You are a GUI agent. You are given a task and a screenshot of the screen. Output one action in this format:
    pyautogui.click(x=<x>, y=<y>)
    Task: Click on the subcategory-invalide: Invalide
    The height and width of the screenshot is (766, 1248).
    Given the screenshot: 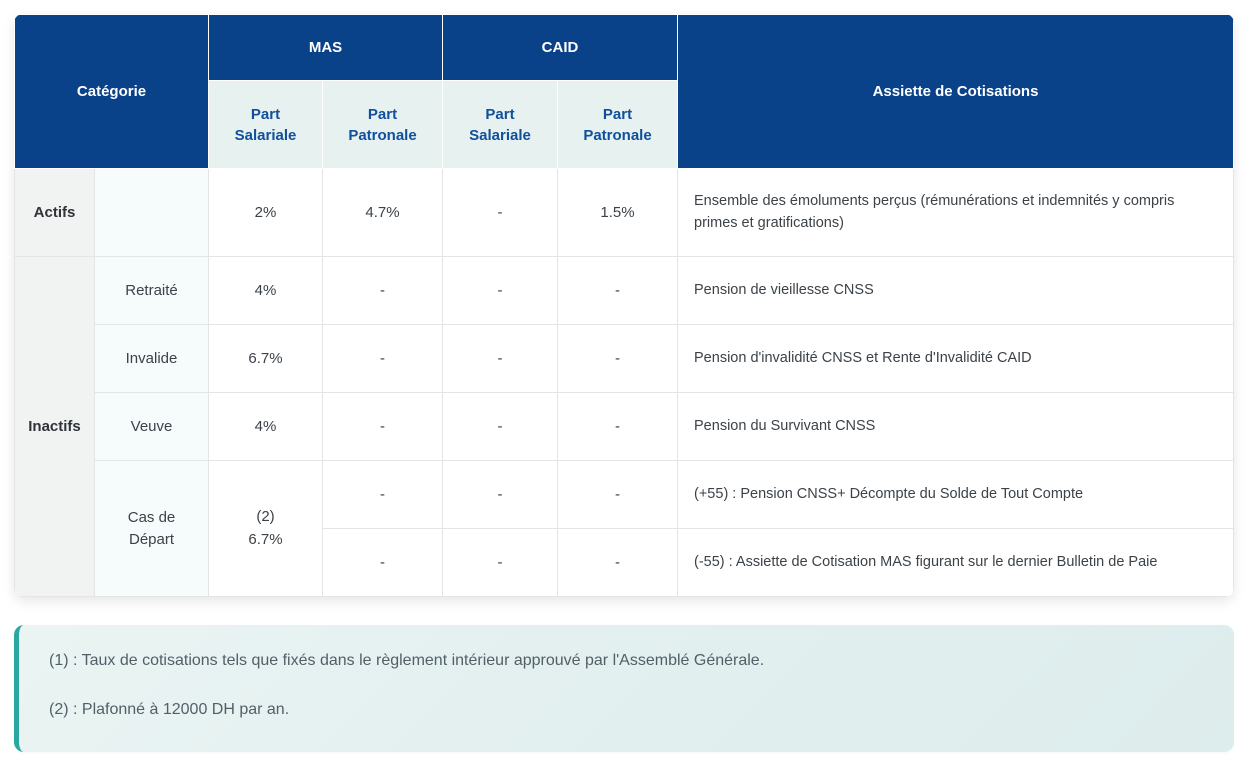 What is the action you would take?
    pyautogui.click(x=151, y=358)
    